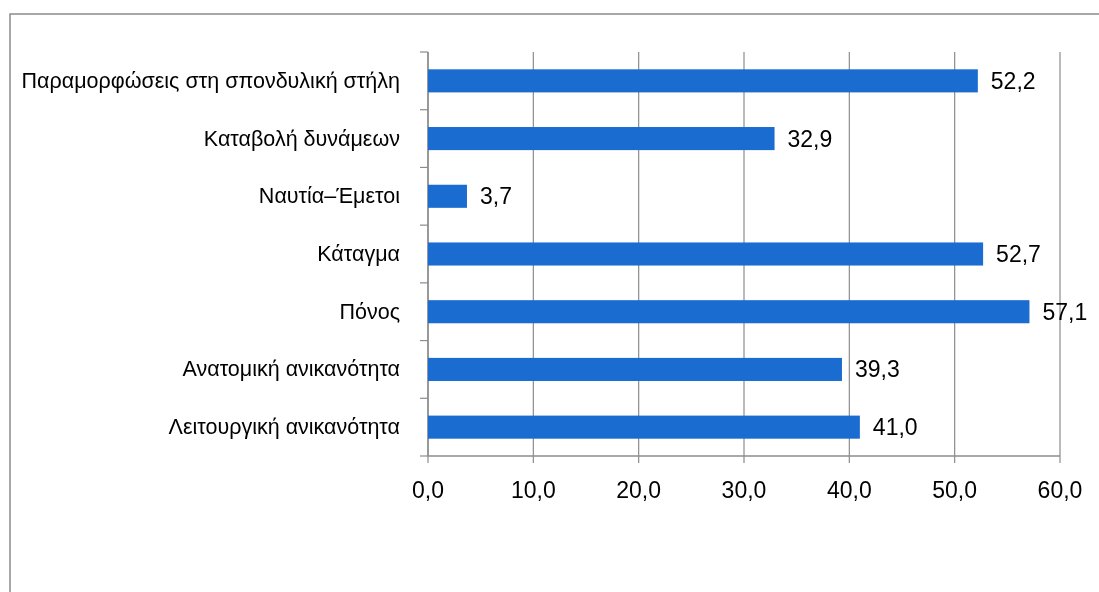  Describe the element at coordinates (428, 490) in the screenshot. I see `x-tick-label: 0,0` at that location.